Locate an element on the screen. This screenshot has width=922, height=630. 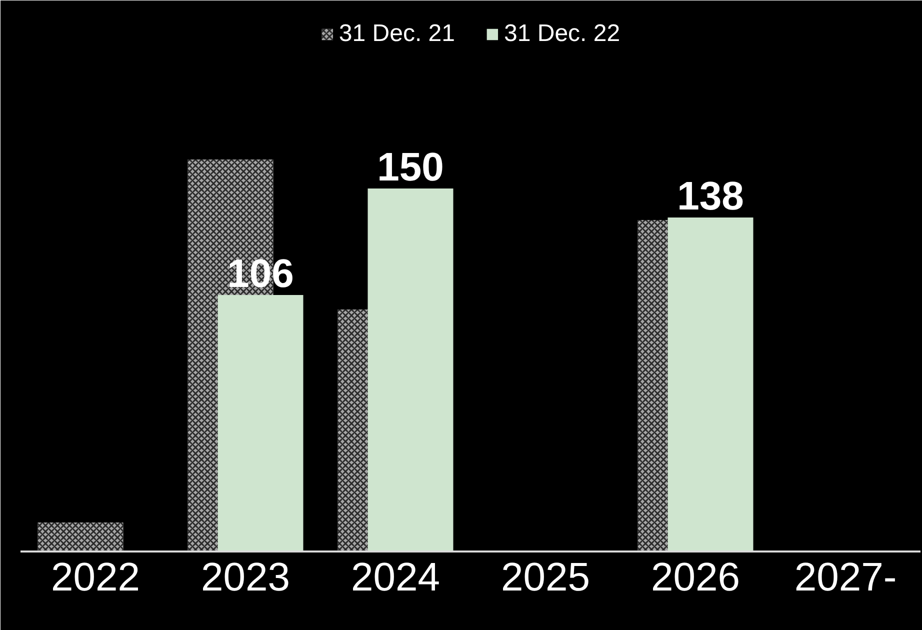
x-tick-label: 2024 is located at coordinates (395, 578).